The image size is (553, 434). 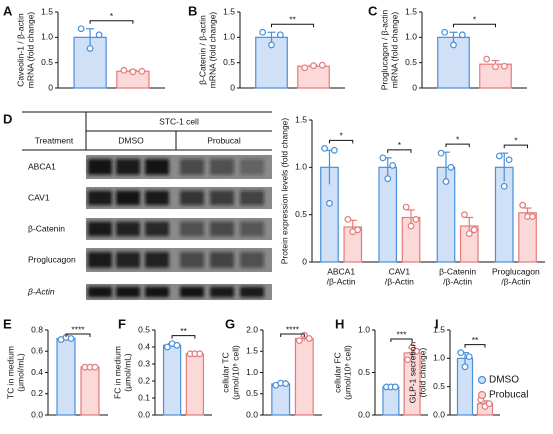 What do you see at coordinates (37, 393) in the screenshot?
I see `y-tick-label: 0.2` at bounding box center [37, 393].